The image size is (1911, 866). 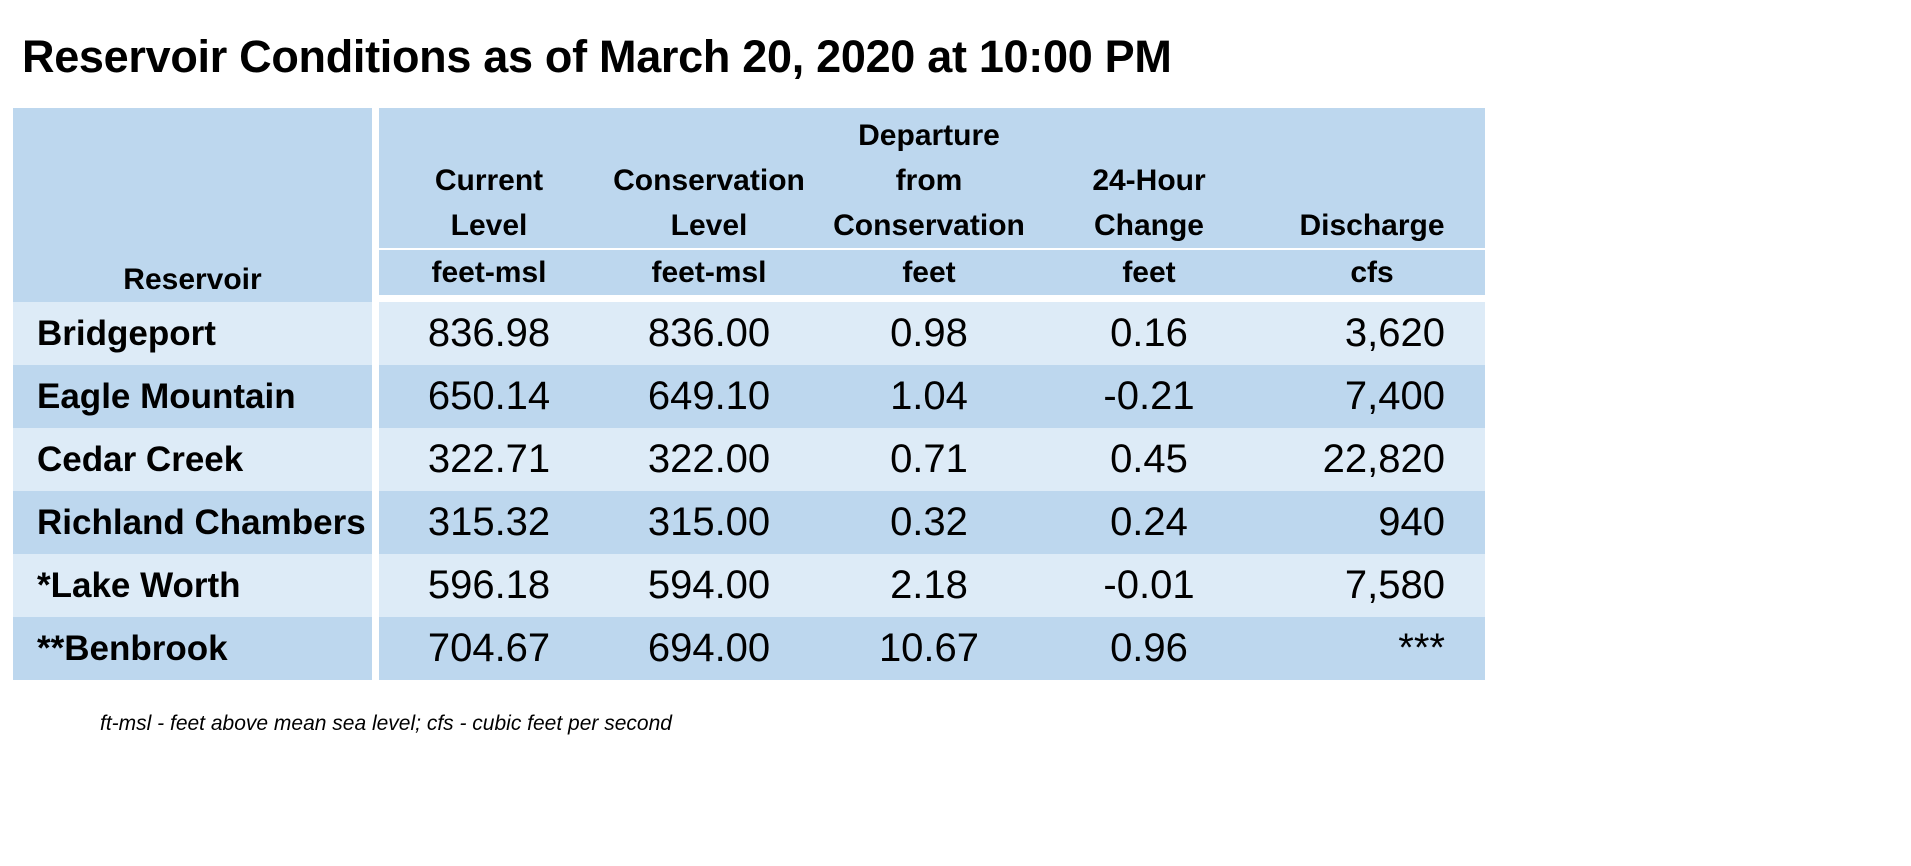 I want to click on header-line: 24-Hour, so click(x=1149, y=180).